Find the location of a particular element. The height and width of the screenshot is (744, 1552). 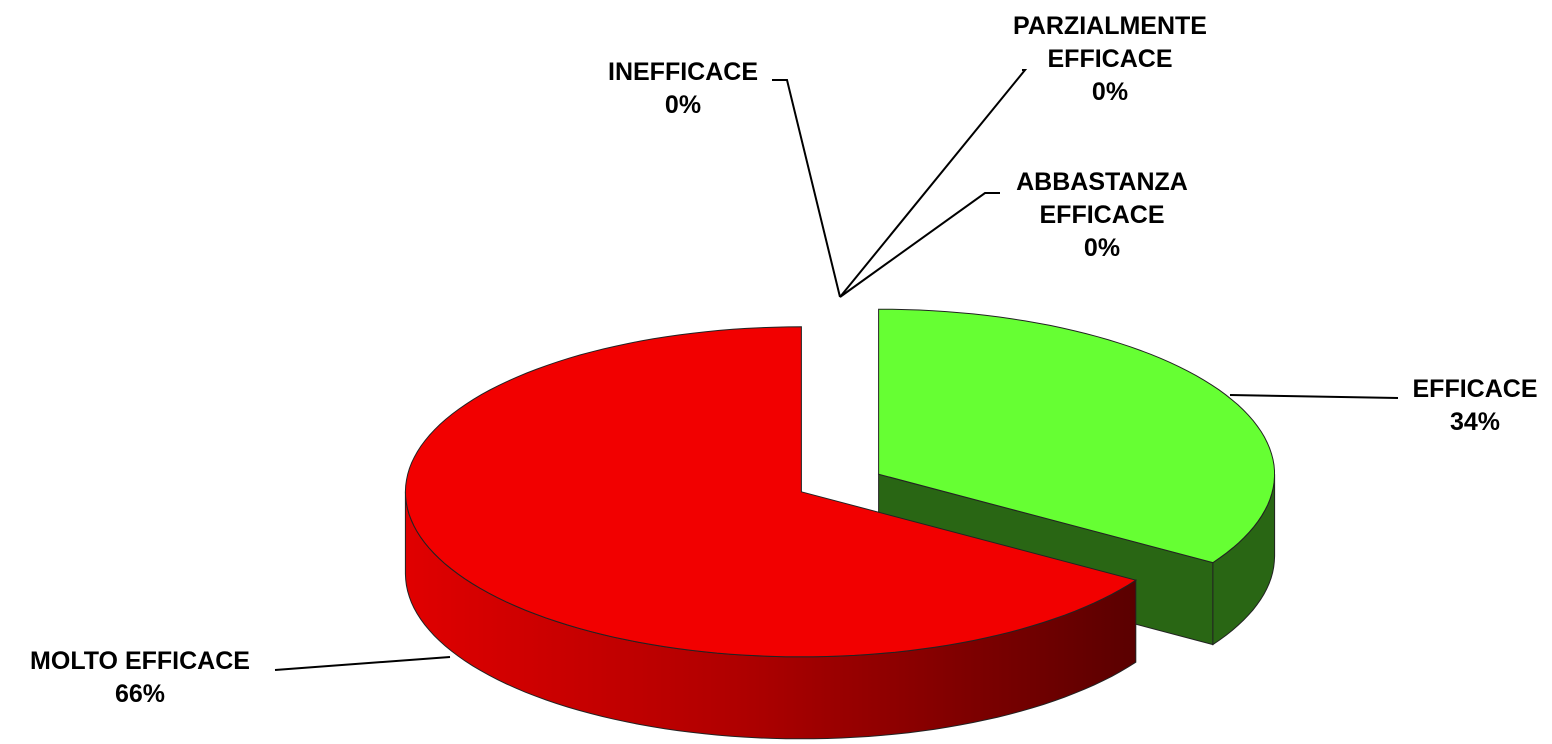

data-label: ABBASTANZA EFFICACE 0% is located at coordinates (1102, 215).